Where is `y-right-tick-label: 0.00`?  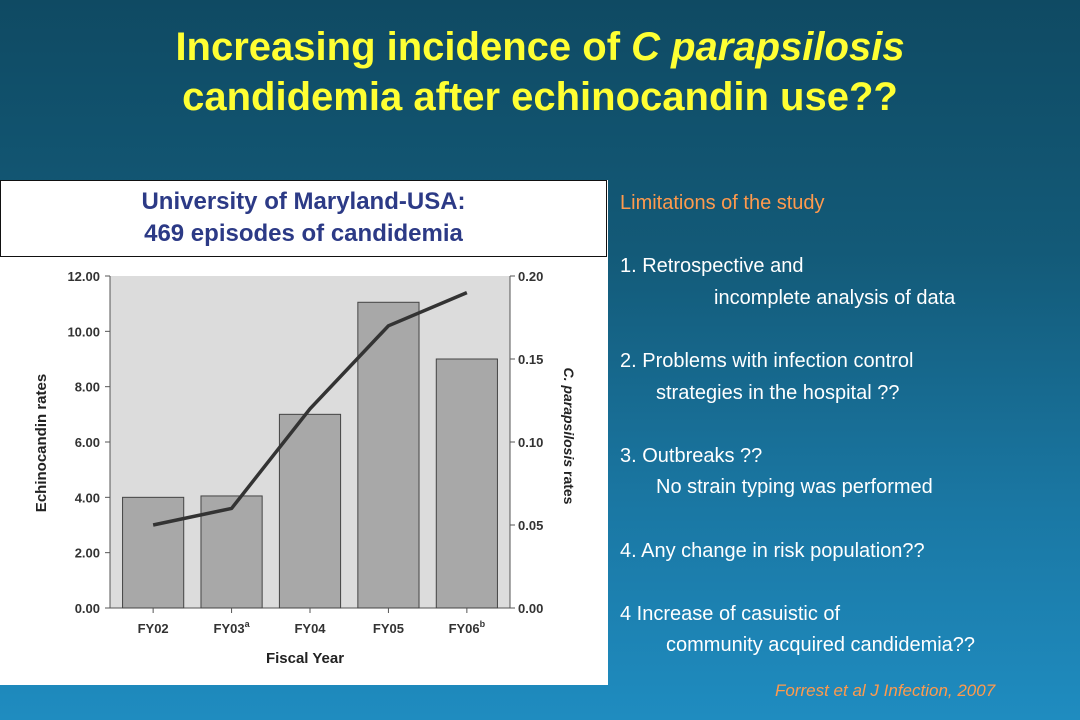
y-right-tick-label: 0.00 is located at coordinates (530, 608).